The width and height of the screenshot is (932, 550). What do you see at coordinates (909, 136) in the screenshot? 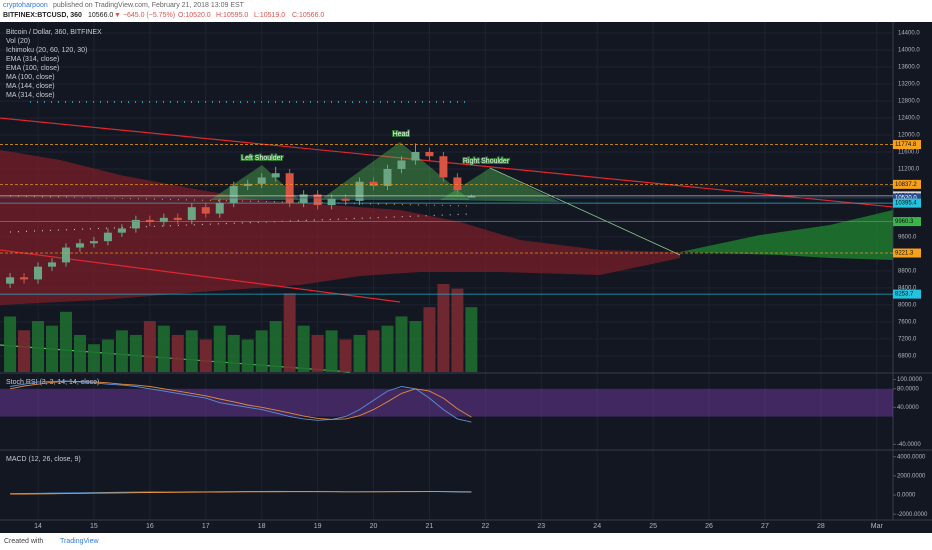
I see `y-tick-label: 12000.0` at bounding box center [909, 136].